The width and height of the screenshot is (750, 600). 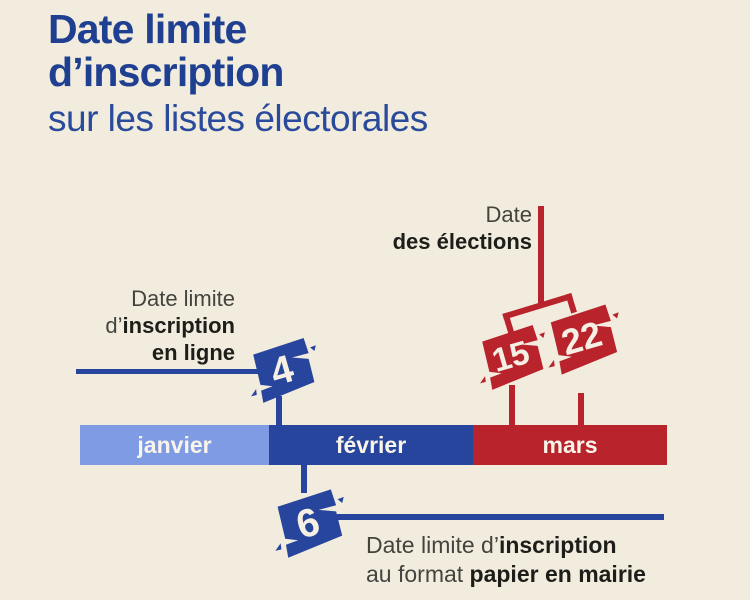 I want to click on torn-calendar-marker-day-6: 6, so click(x=308, y=522).